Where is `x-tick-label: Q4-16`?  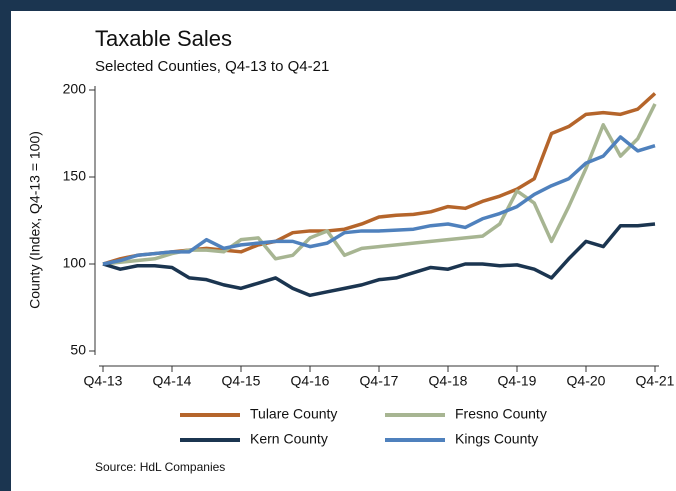 x-tick-label: Q4-16 is located at coordinates (310, 381).